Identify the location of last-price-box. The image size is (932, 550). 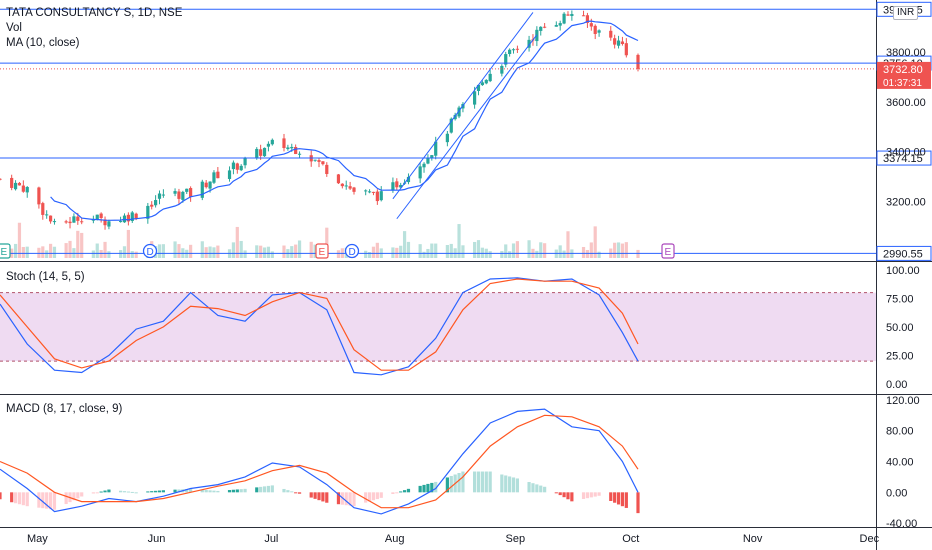
(904, 75).